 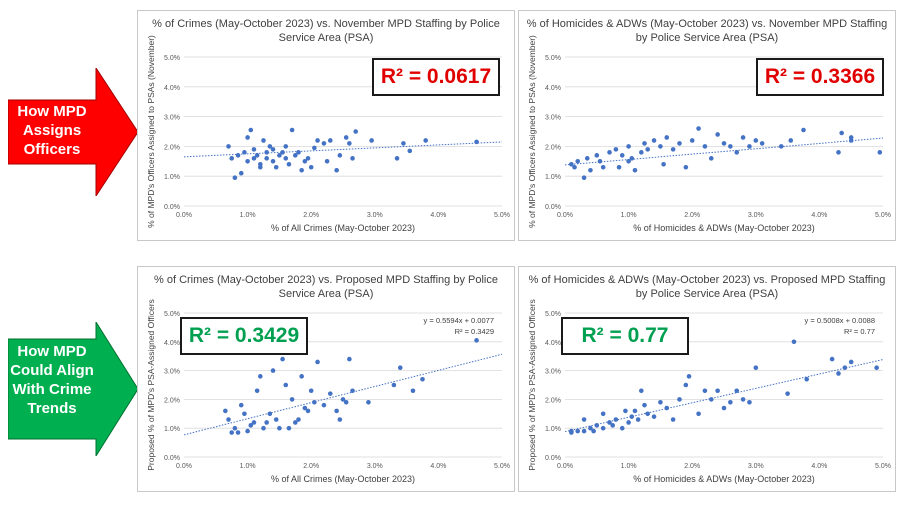 I want to click on y-tick-label: 2.0%, so click(x=553, y=400).